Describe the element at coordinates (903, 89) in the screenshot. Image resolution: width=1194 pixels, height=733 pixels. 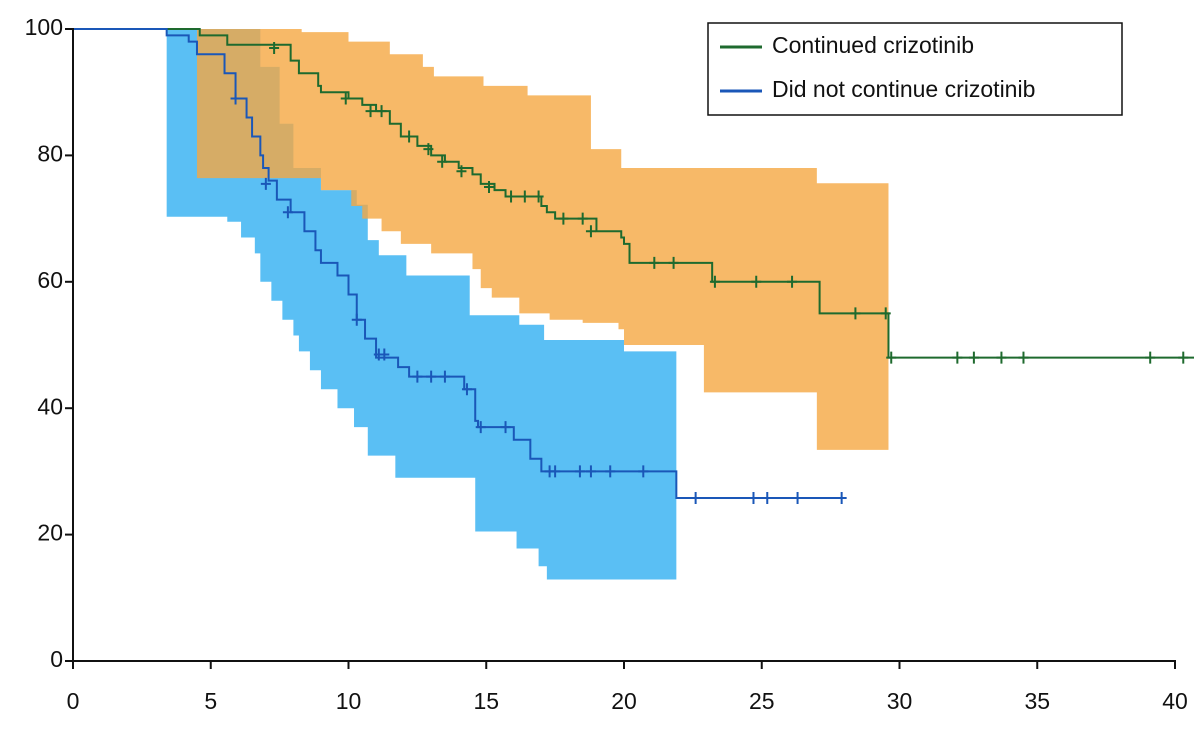
I see `legend-label: Did not continue crizotinib` at that location.